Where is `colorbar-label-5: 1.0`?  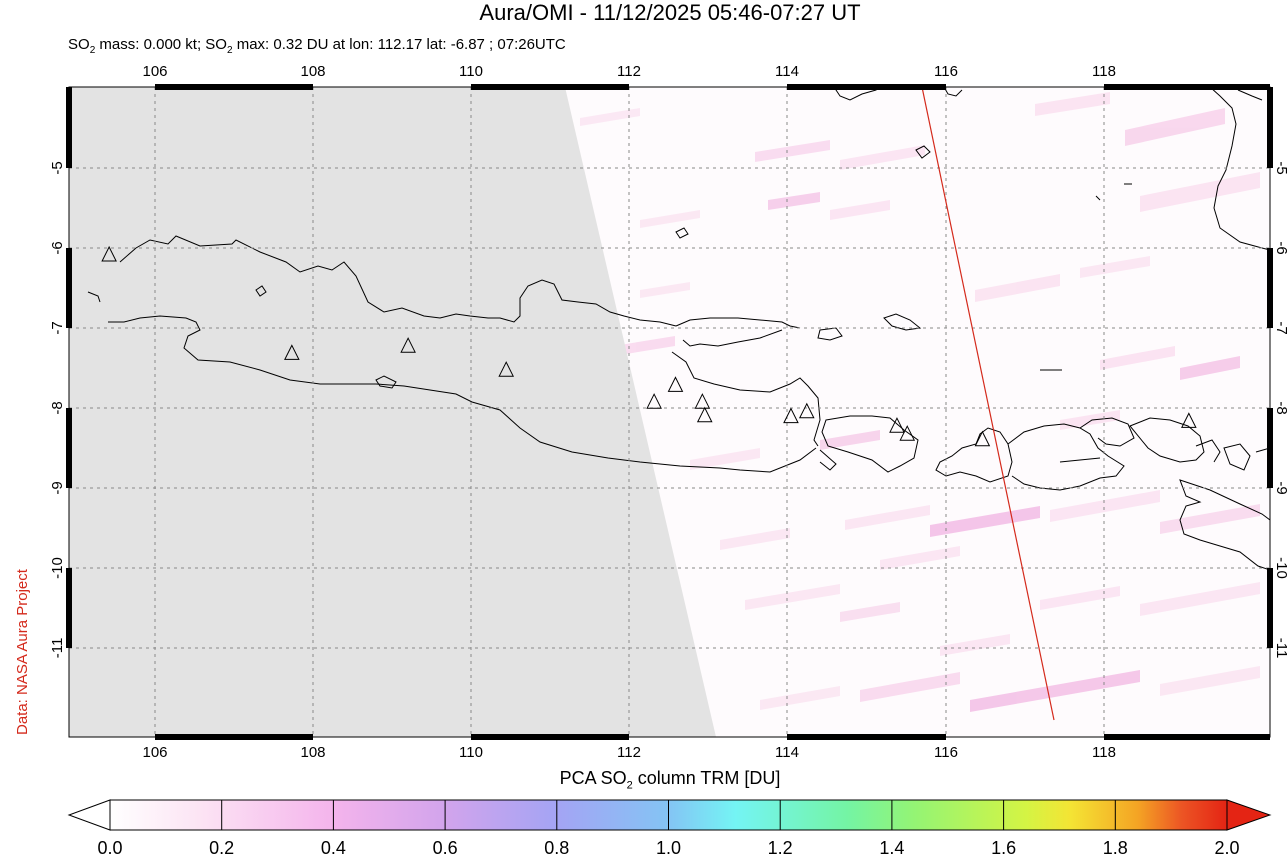
colorbar-label-5: 1.0 is located at coordinates (668, 846).